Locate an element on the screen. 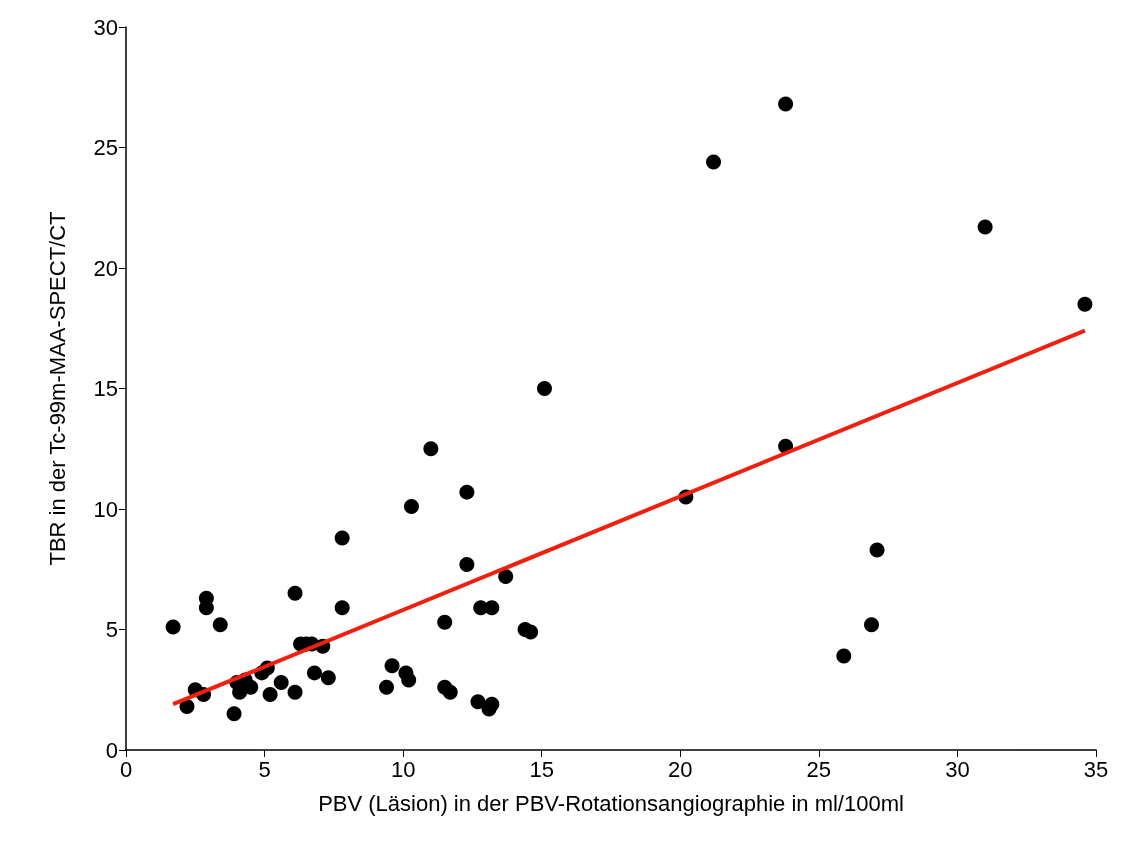 The width and height of the screenshot is (1122, 856). x-tick-label: 20 is located at coordinates (680, 769).